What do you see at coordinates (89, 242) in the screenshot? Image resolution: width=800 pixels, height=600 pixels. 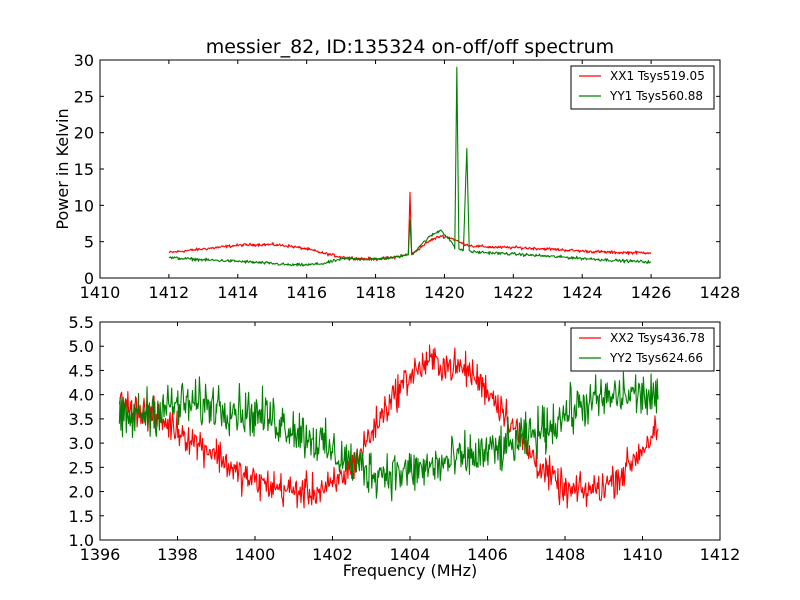 I see `y-tick-label: 5` at bounding box center [89, 242].